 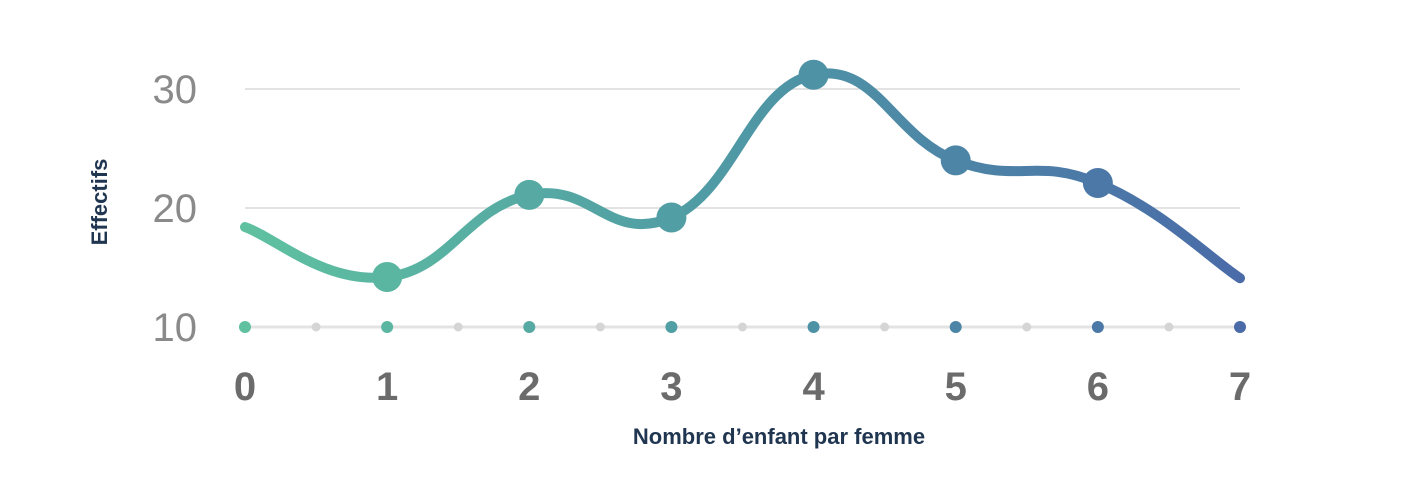 What do you see at coordinates (175, 90) in the screenshot?
I see `y-tick-label: 30` at bounding box center [175, 90].